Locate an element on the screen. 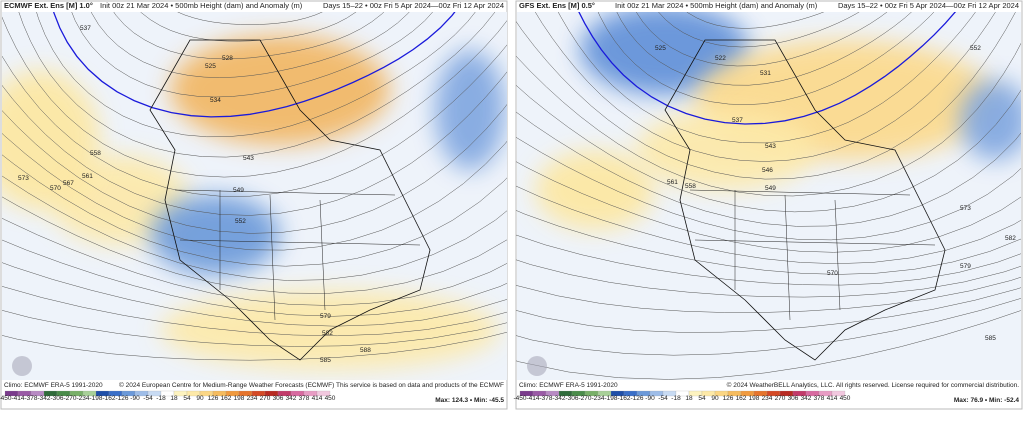 Image resolution: width=1024 pixels, height=425 pixels. colorbar-label: -90 is located at coordinates (650, 398).